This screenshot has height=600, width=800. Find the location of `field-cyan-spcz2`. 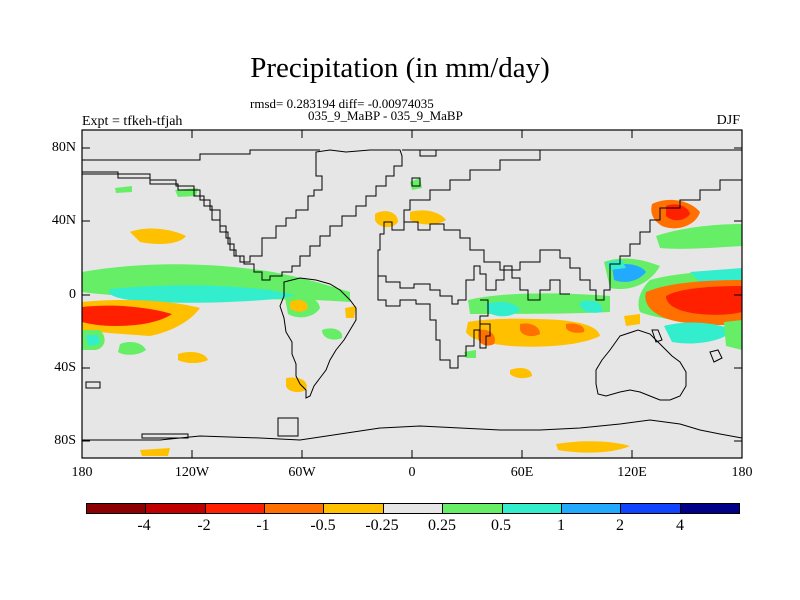

field-cyan-spcz2 is located at coordinates (699, 333).